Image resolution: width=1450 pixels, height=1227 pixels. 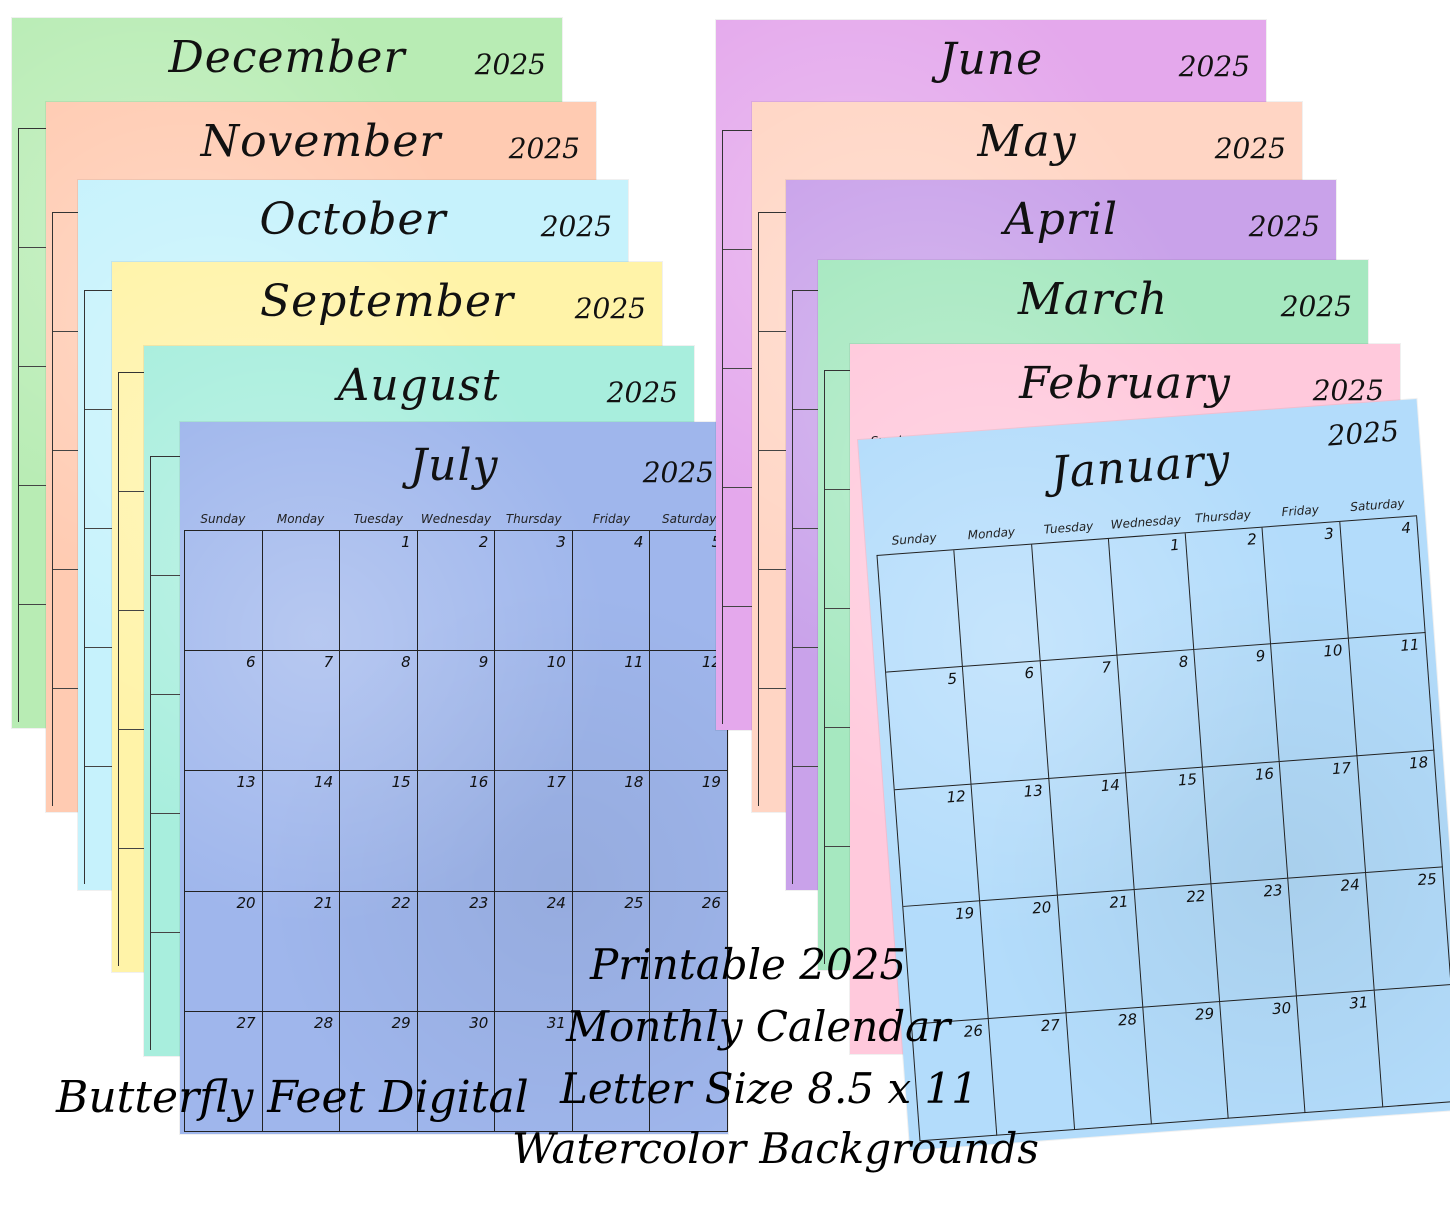 I want to click on month-title: March, so click(x=1093, y=299).